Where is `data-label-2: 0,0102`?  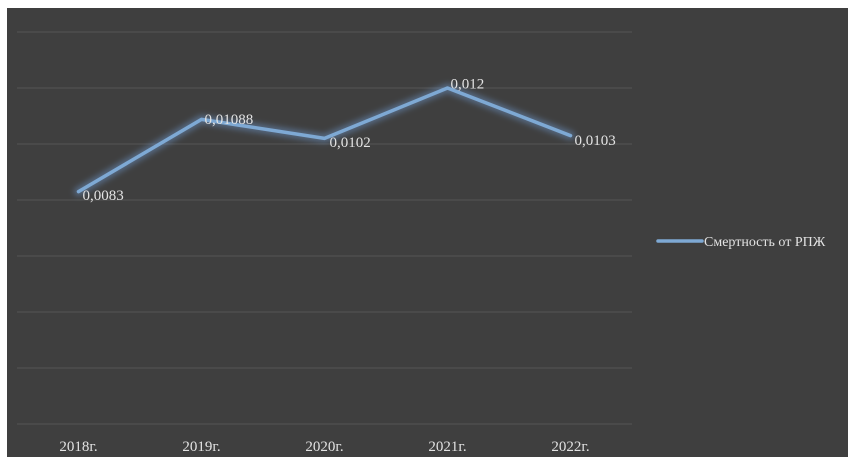 data-label-2: 0,0102 is located at coordinates (350, 143).